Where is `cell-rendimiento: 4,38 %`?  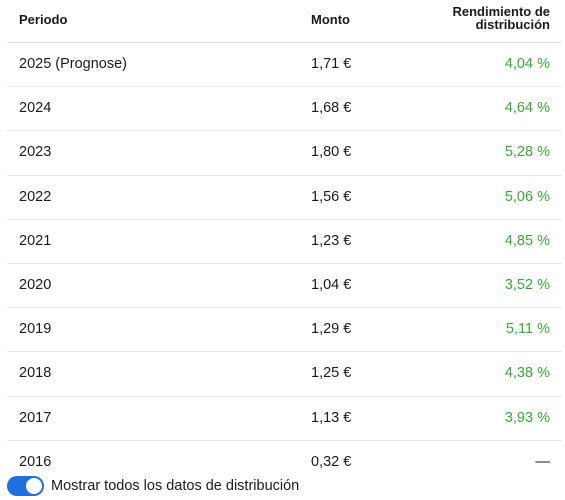
cell-rendimiento: 4,38 % is located at coordinates (527, 373).